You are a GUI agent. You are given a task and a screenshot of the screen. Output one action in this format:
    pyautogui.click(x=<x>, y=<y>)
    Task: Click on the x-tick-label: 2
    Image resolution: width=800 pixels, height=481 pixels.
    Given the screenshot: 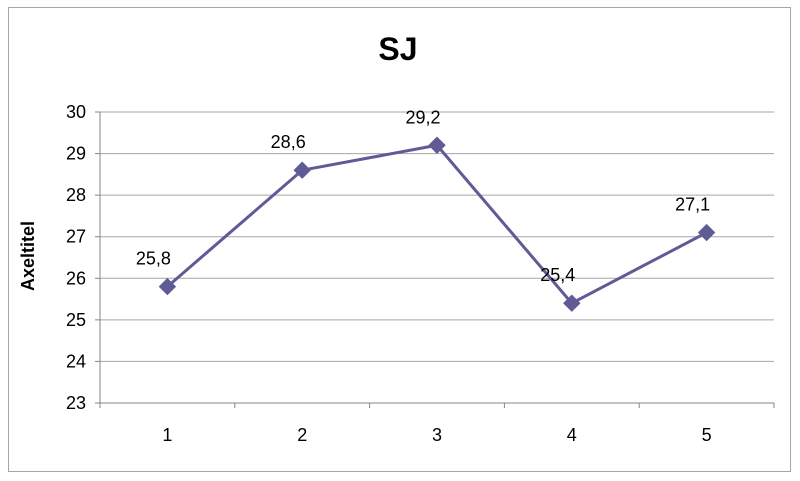 What is the action you would take?
    pyautogui.click(x=302, y=435)
    